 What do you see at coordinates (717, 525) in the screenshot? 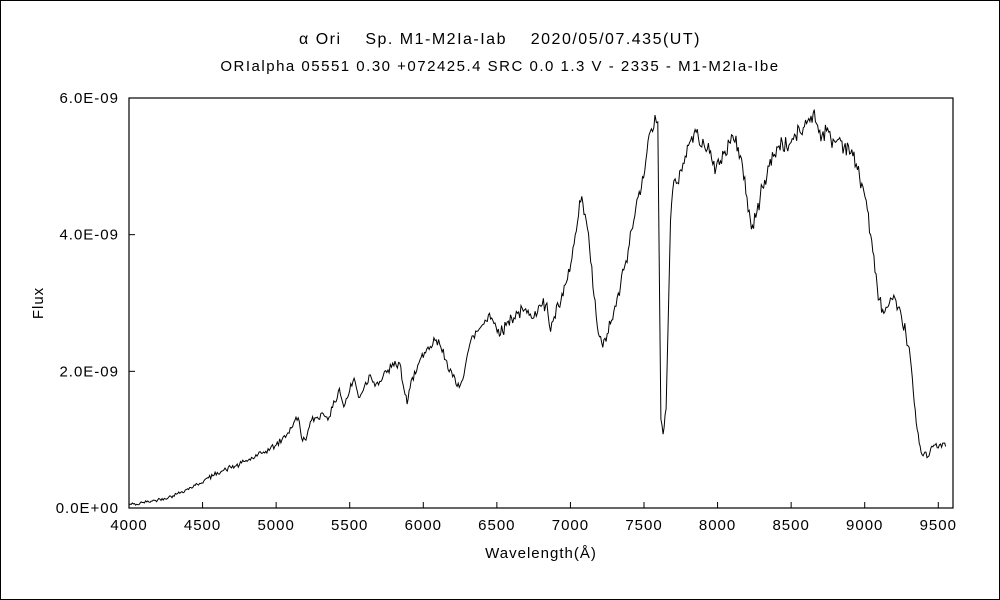
I see `x-tick-label: 8000` at bounding box center [717, 525].